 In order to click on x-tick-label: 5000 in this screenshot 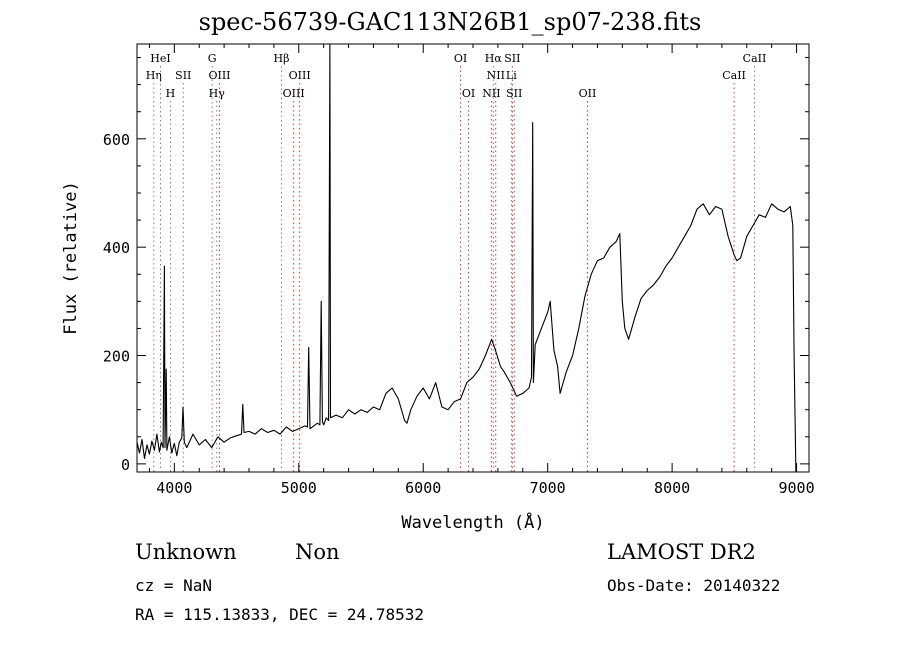, I will do `click(299, 488)`.